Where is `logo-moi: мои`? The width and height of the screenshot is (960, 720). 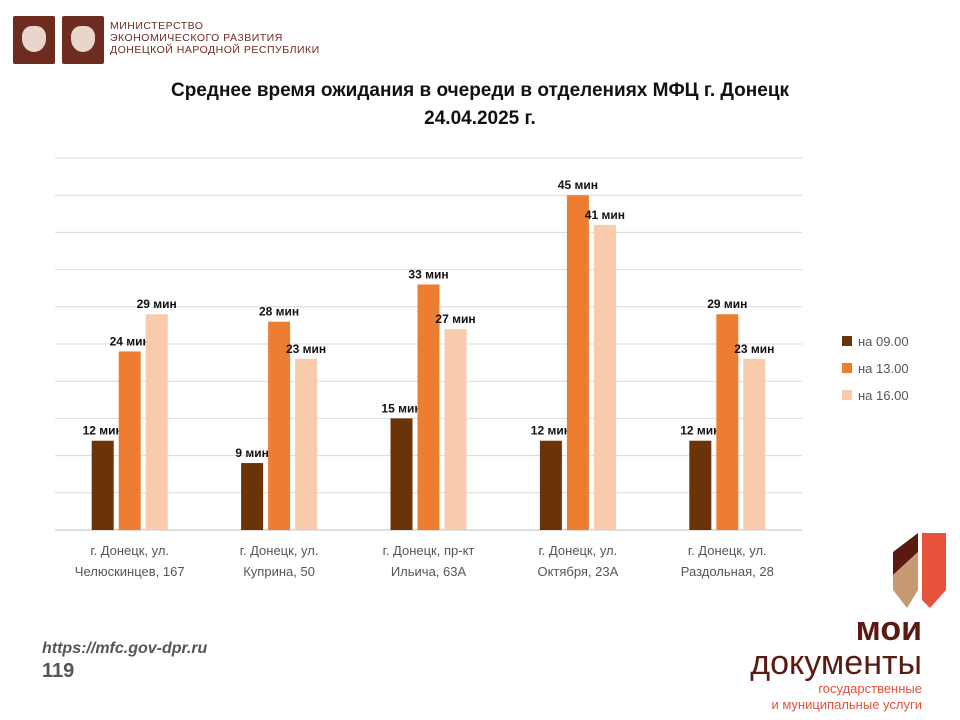
logo-moi: мои is located at coordinates (888, 629).